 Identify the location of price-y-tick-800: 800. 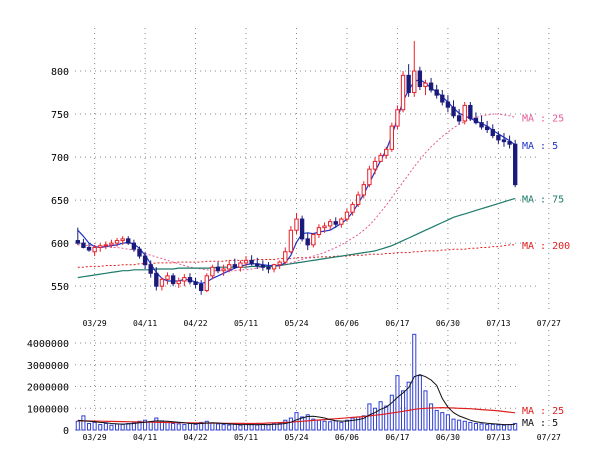
(60, 72).